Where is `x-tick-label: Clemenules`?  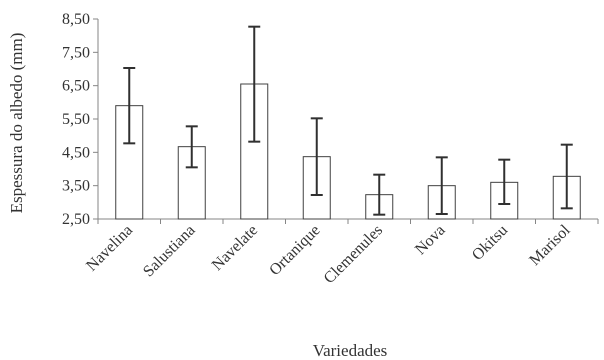 x-tick-label: Clemenules is located at coordinates (353, 254).